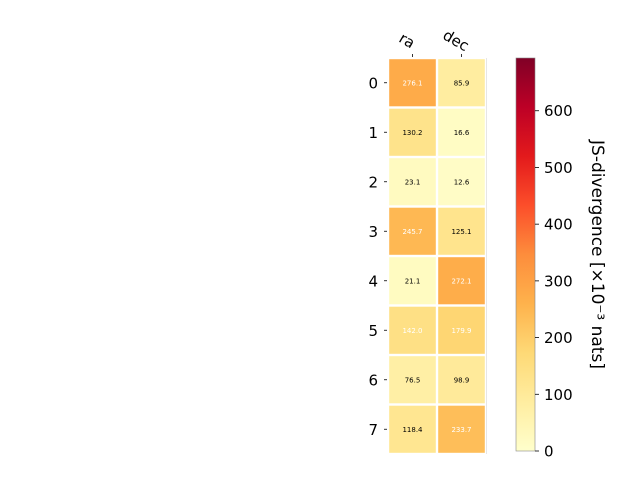  I want to click on cell-value-label: 98.9, so click(462, 380).